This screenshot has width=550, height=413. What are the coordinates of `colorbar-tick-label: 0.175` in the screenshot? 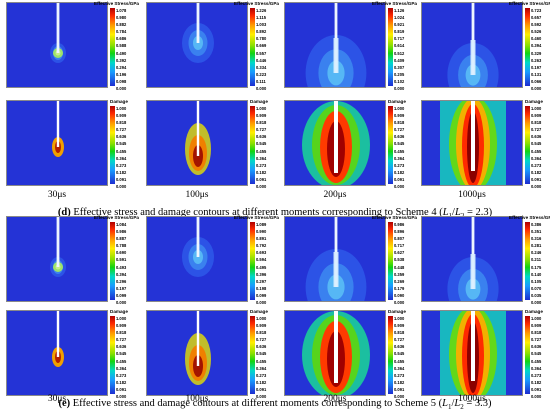 It's located at (536, 267).